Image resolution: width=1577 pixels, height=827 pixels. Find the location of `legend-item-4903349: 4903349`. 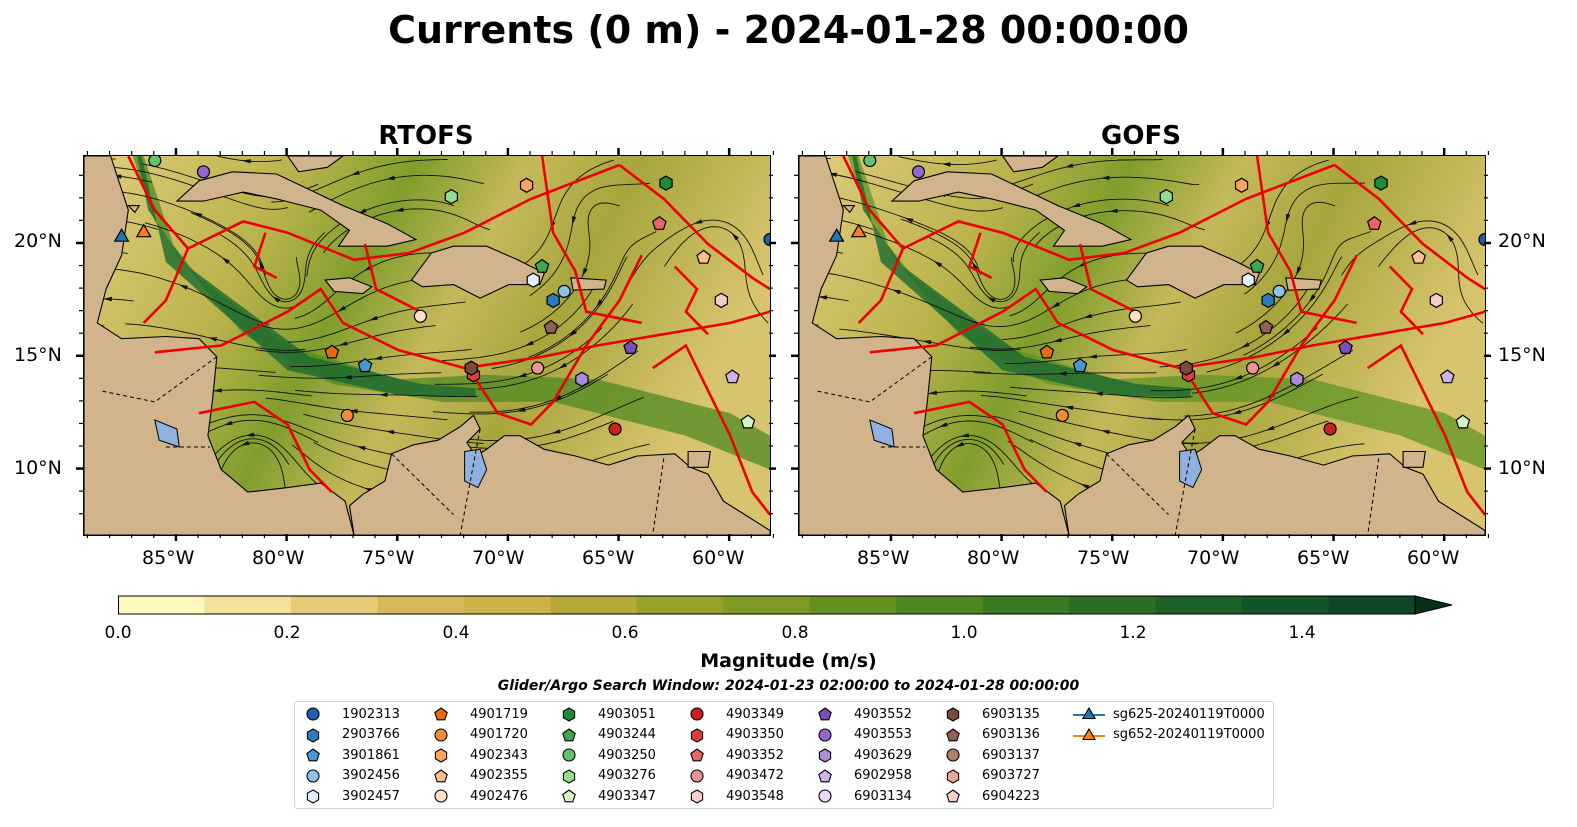

legend-item-4903349: 4903349 is located at coordinates (736, 714).